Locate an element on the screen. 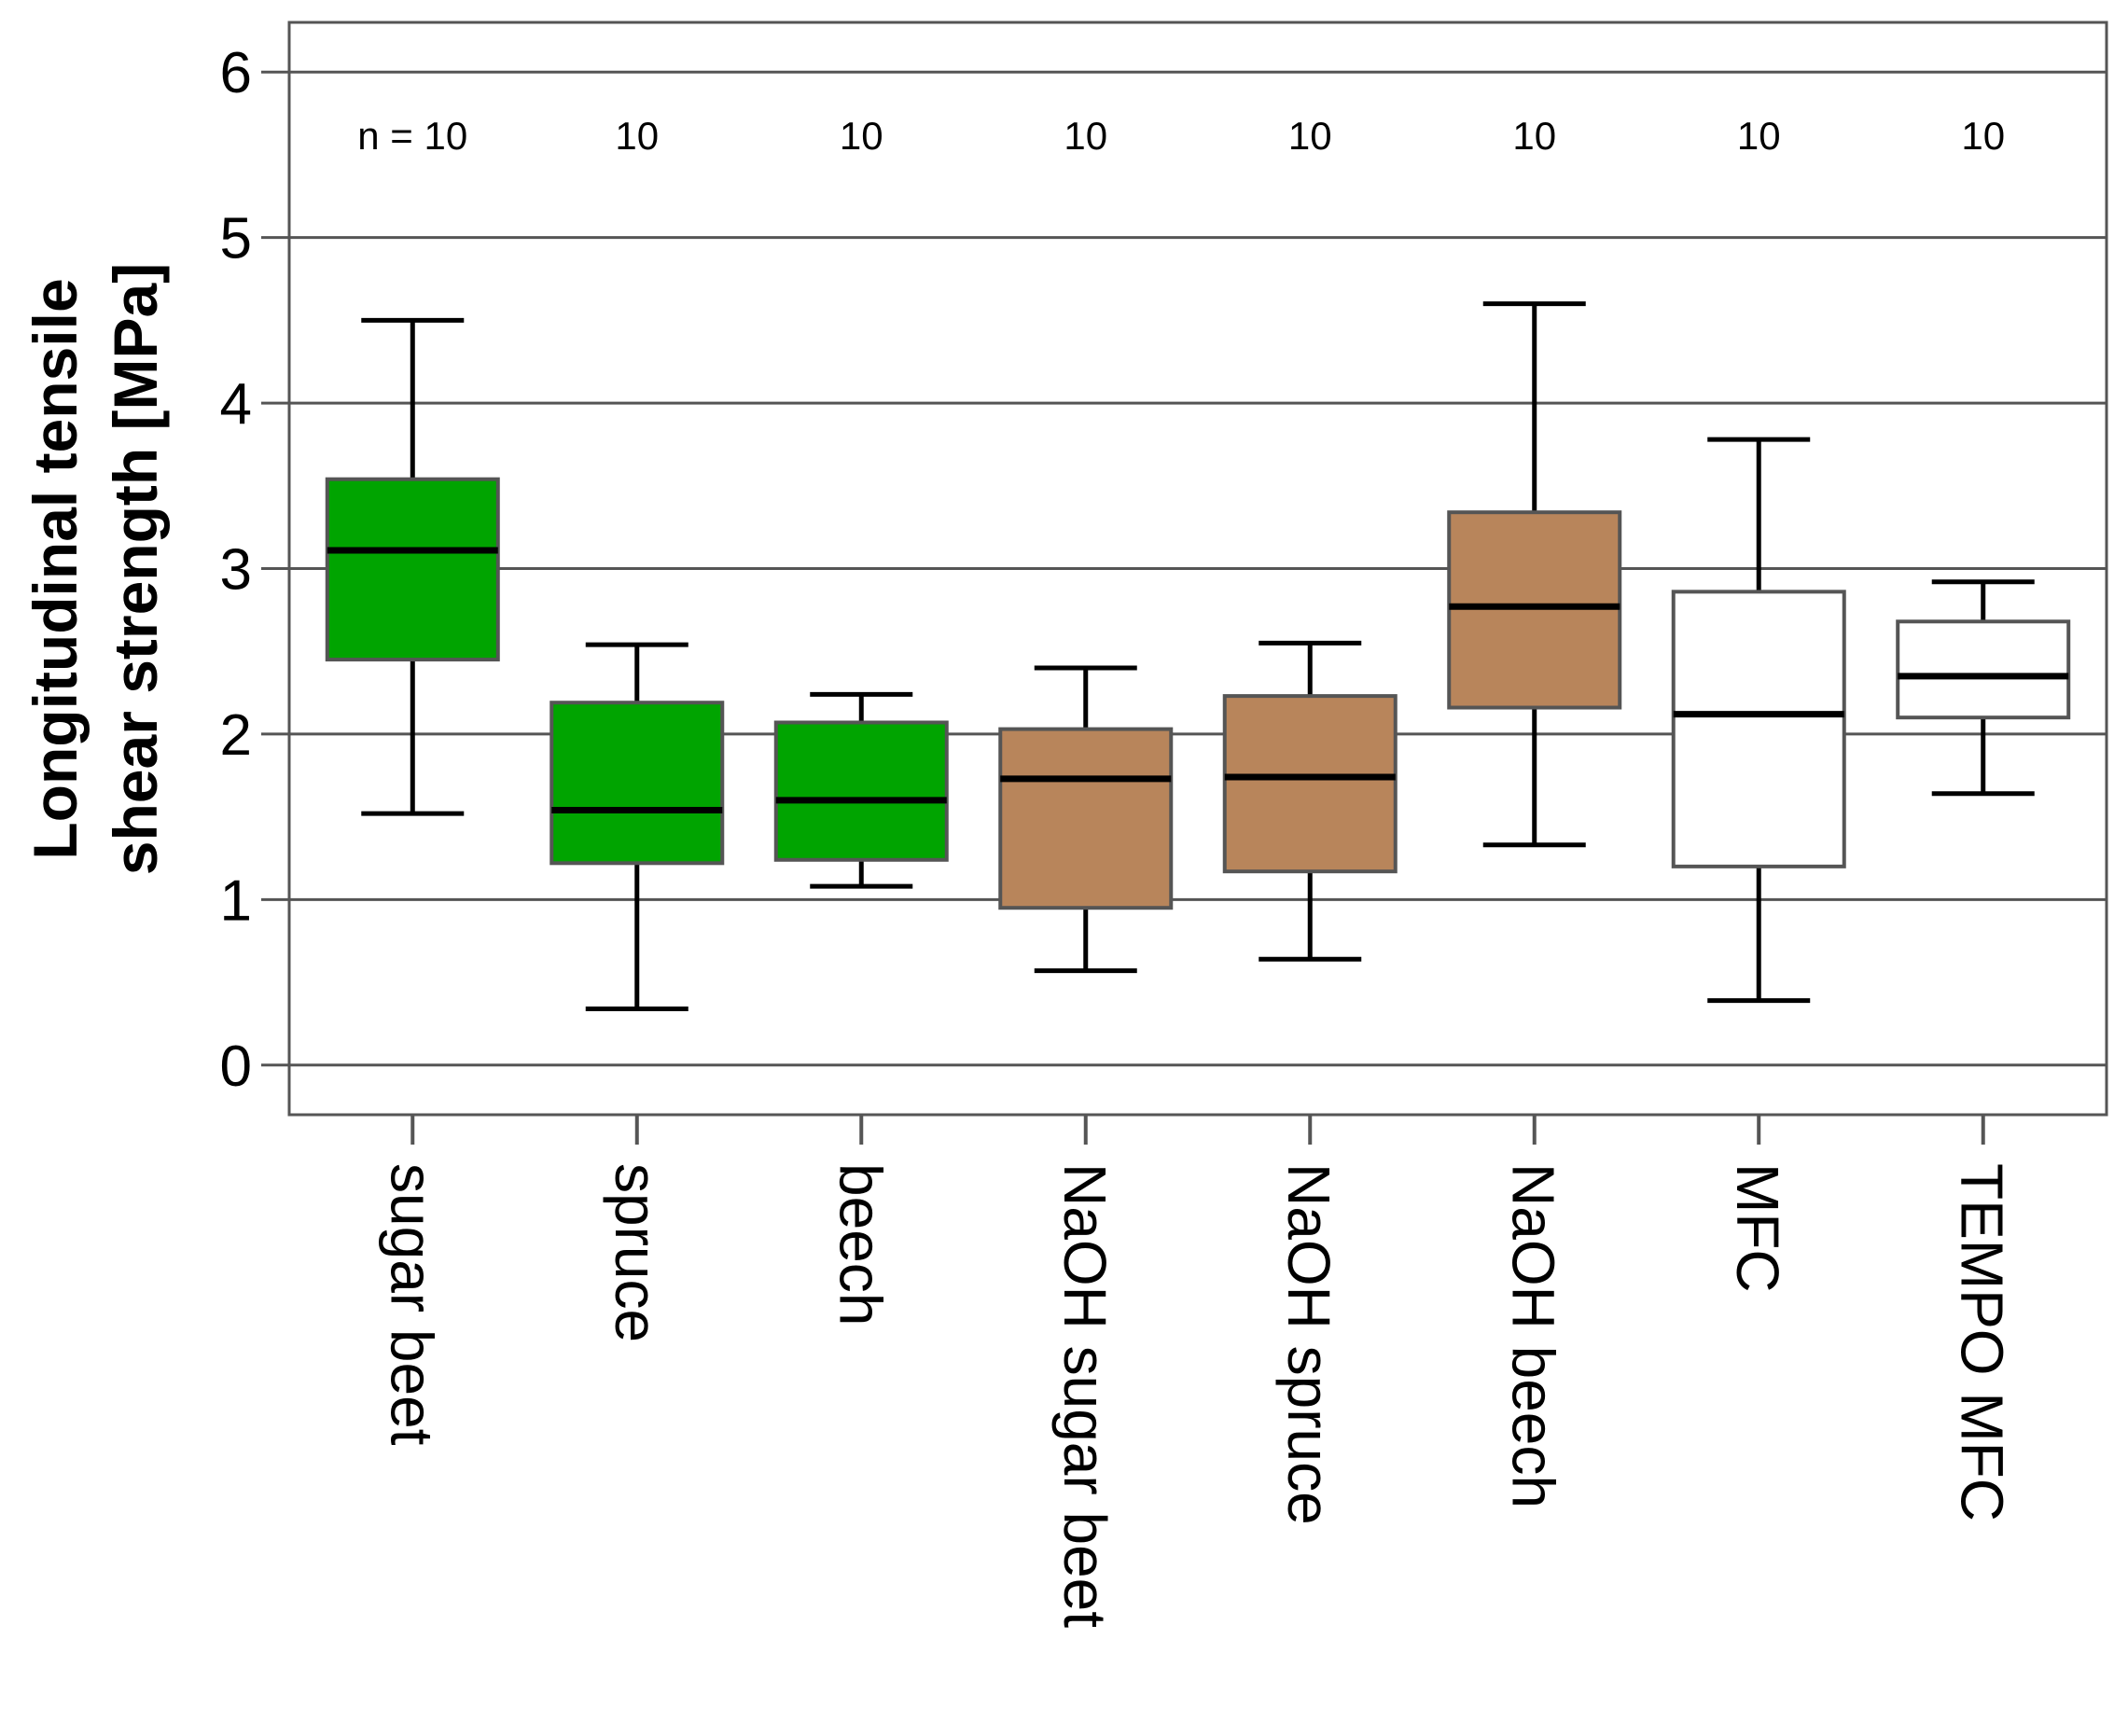 This screenshot has width=2128, height=1736. n-label-3: 10 is located at coordinates (861, 136).